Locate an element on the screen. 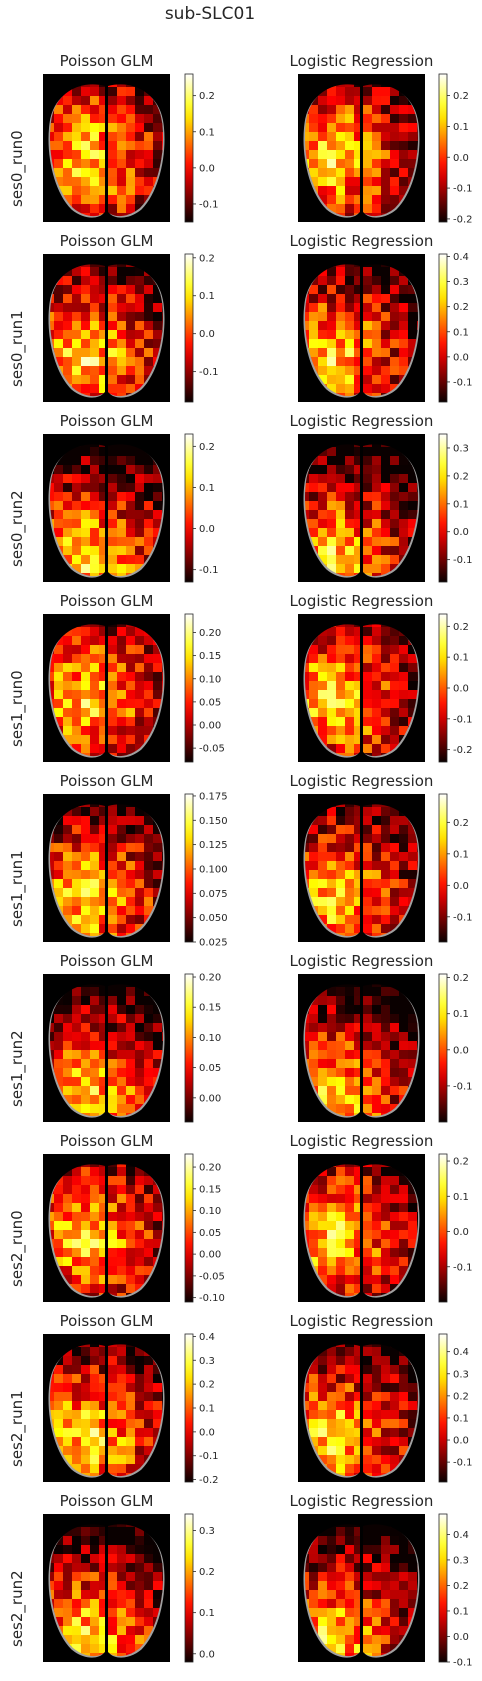 The height and width of the screenshot is (1681, 482). colorbar-tick-label: 0.15 is located at coordinates (210, 1008).